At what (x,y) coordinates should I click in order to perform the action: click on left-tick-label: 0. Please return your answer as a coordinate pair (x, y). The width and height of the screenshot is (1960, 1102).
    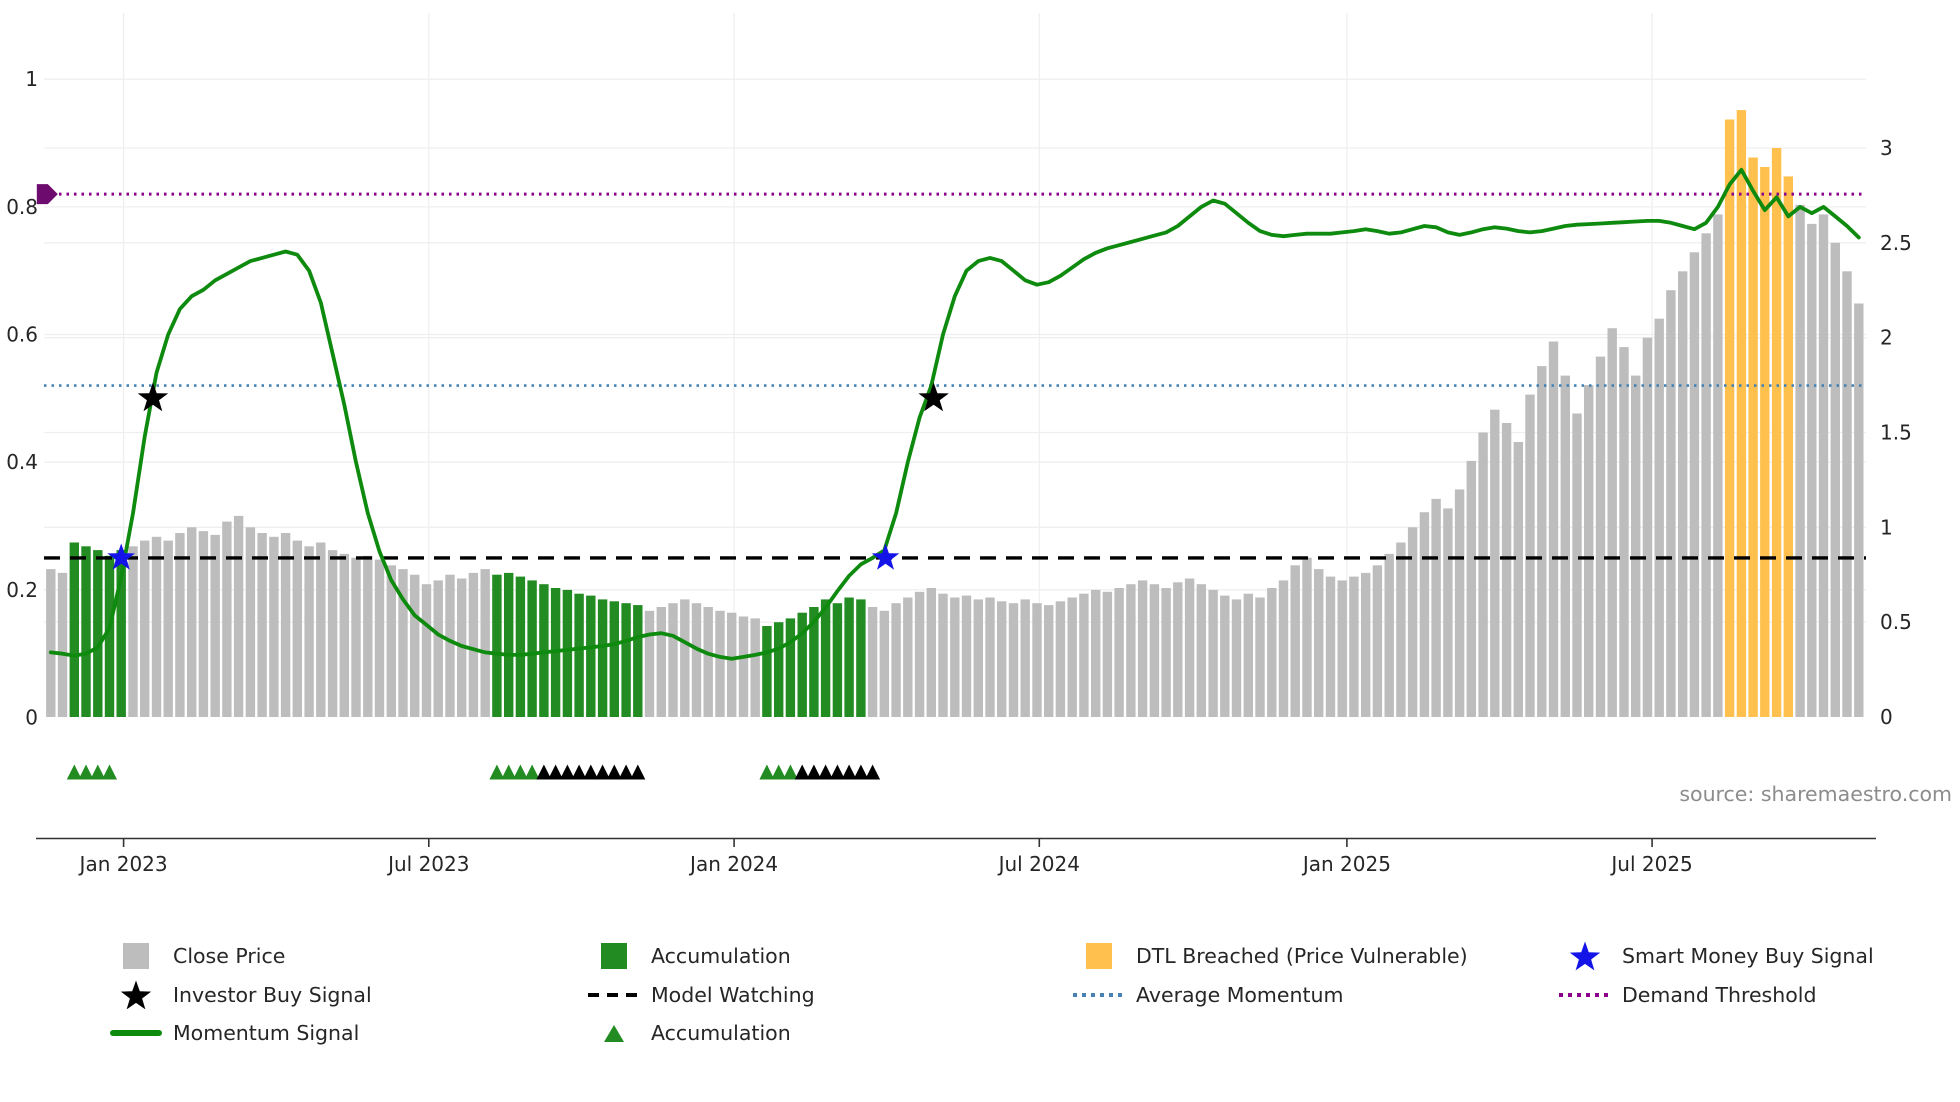
    Looking at the image, I should click on (31, 718).